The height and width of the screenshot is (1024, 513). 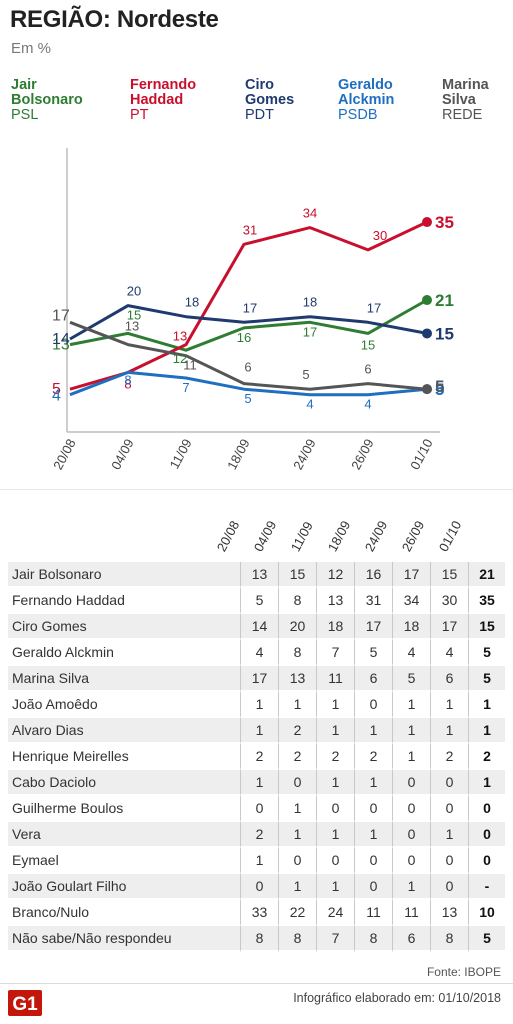 What do you see at coordinates (56, 100) in the screenshot?
I see `legend-item-bolsonaro: Jair Bolsonaro PSL` at bounding box center [56, 100].